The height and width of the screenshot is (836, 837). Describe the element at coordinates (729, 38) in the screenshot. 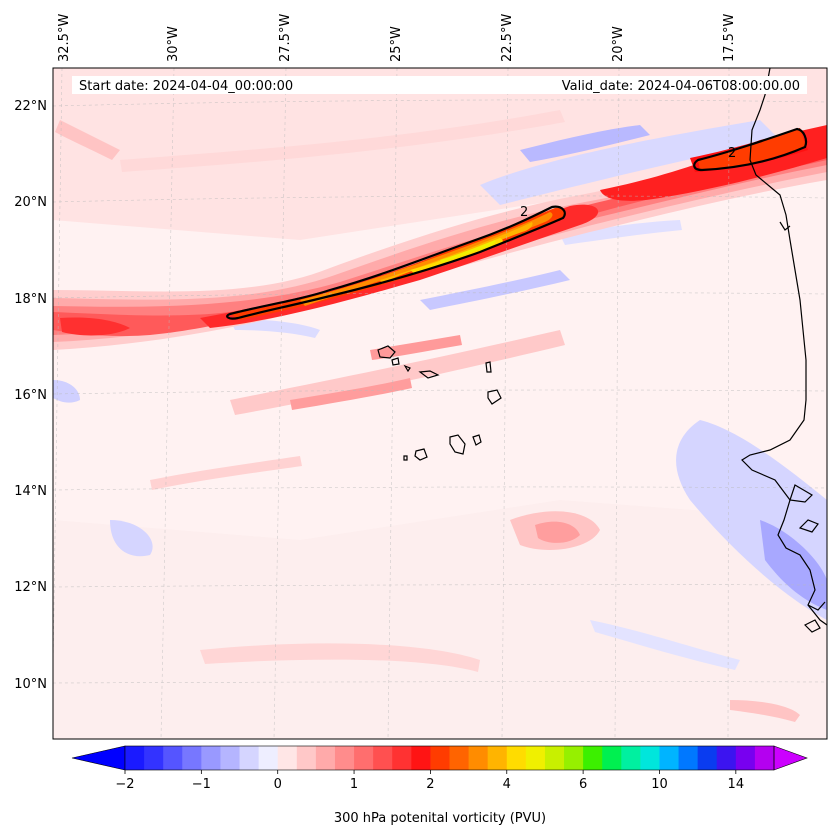

I see `lon-tick-label: 17.5°W` at that location.